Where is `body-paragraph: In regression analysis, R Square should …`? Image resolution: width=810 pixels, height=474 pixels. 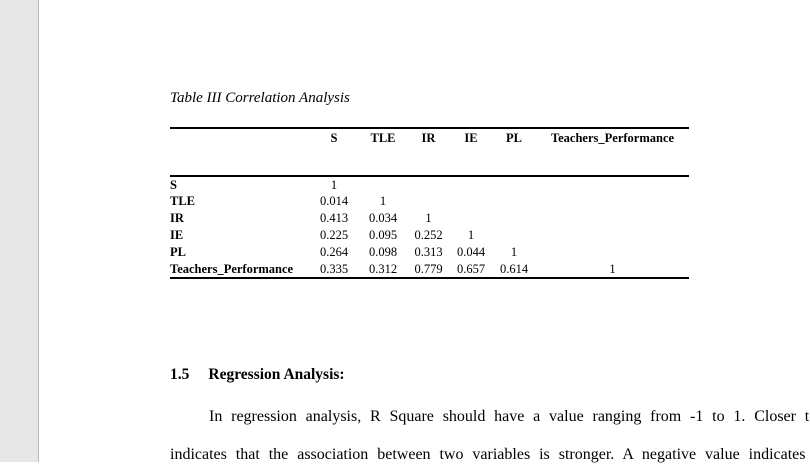 body-paragraph: In regression analysis, R Square should … is located at coordinates (490, 436).